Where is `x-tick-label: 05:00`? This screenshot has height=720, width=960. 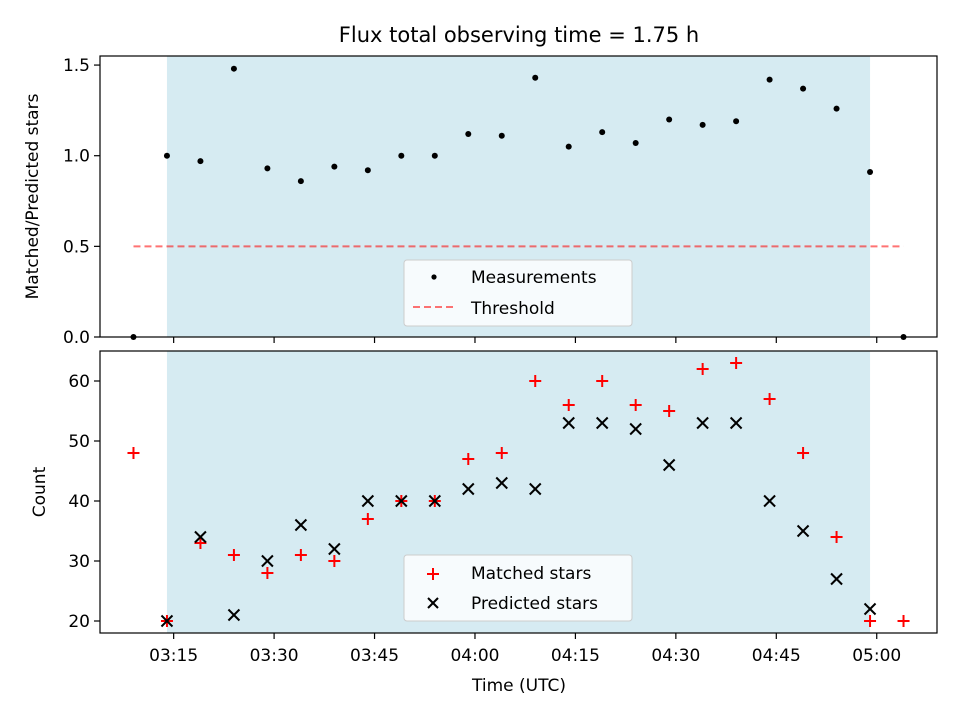
x-tick-label: 05:00 is located at coordinates (876, 656).